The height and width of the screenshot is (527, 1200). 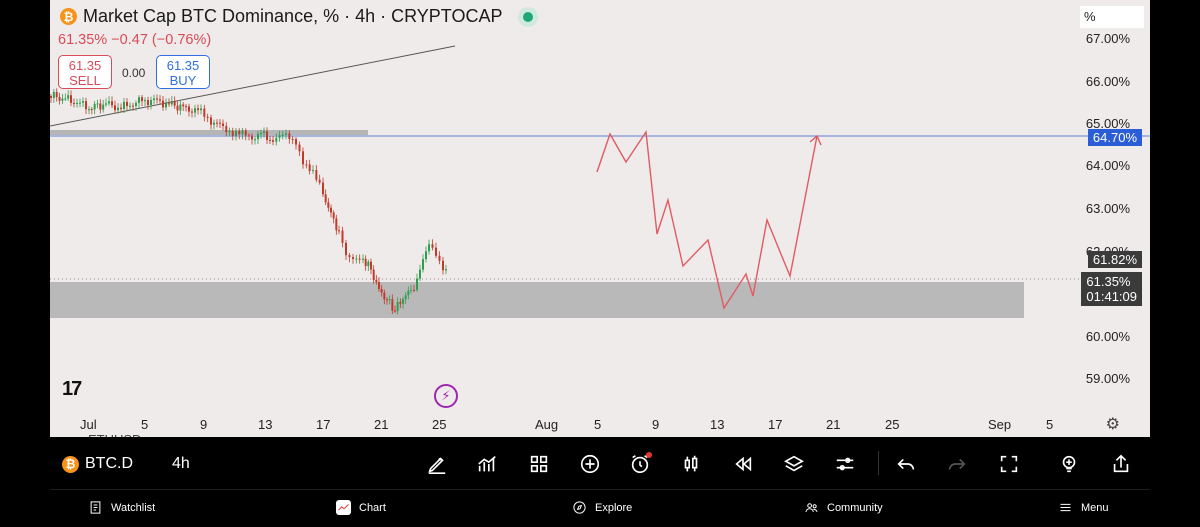 What do you see at coordinates (85, 65) in the screenshot?
I see `sell-price: 61.35` at bounding box center [85, 65].